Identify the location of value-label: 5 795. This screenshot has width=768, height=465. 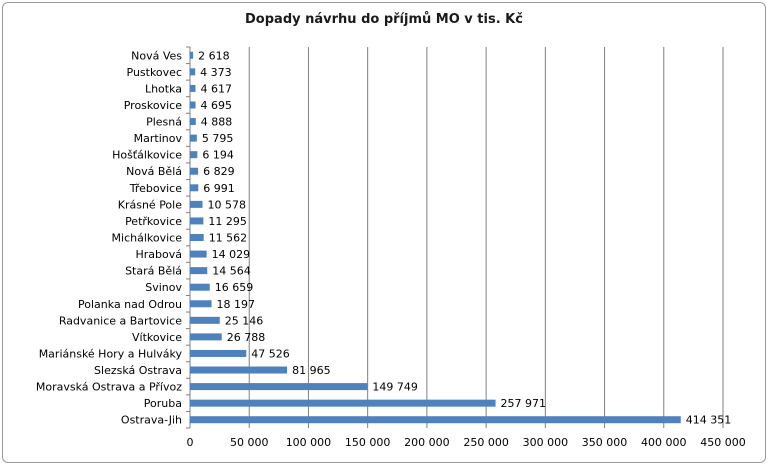
(218, 138).